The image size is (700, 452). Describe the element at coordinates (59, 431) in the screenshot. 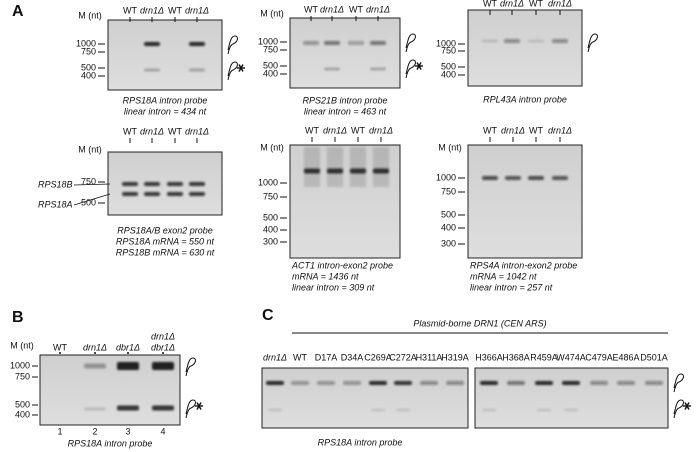

I see `lane-number: 1` at that location.